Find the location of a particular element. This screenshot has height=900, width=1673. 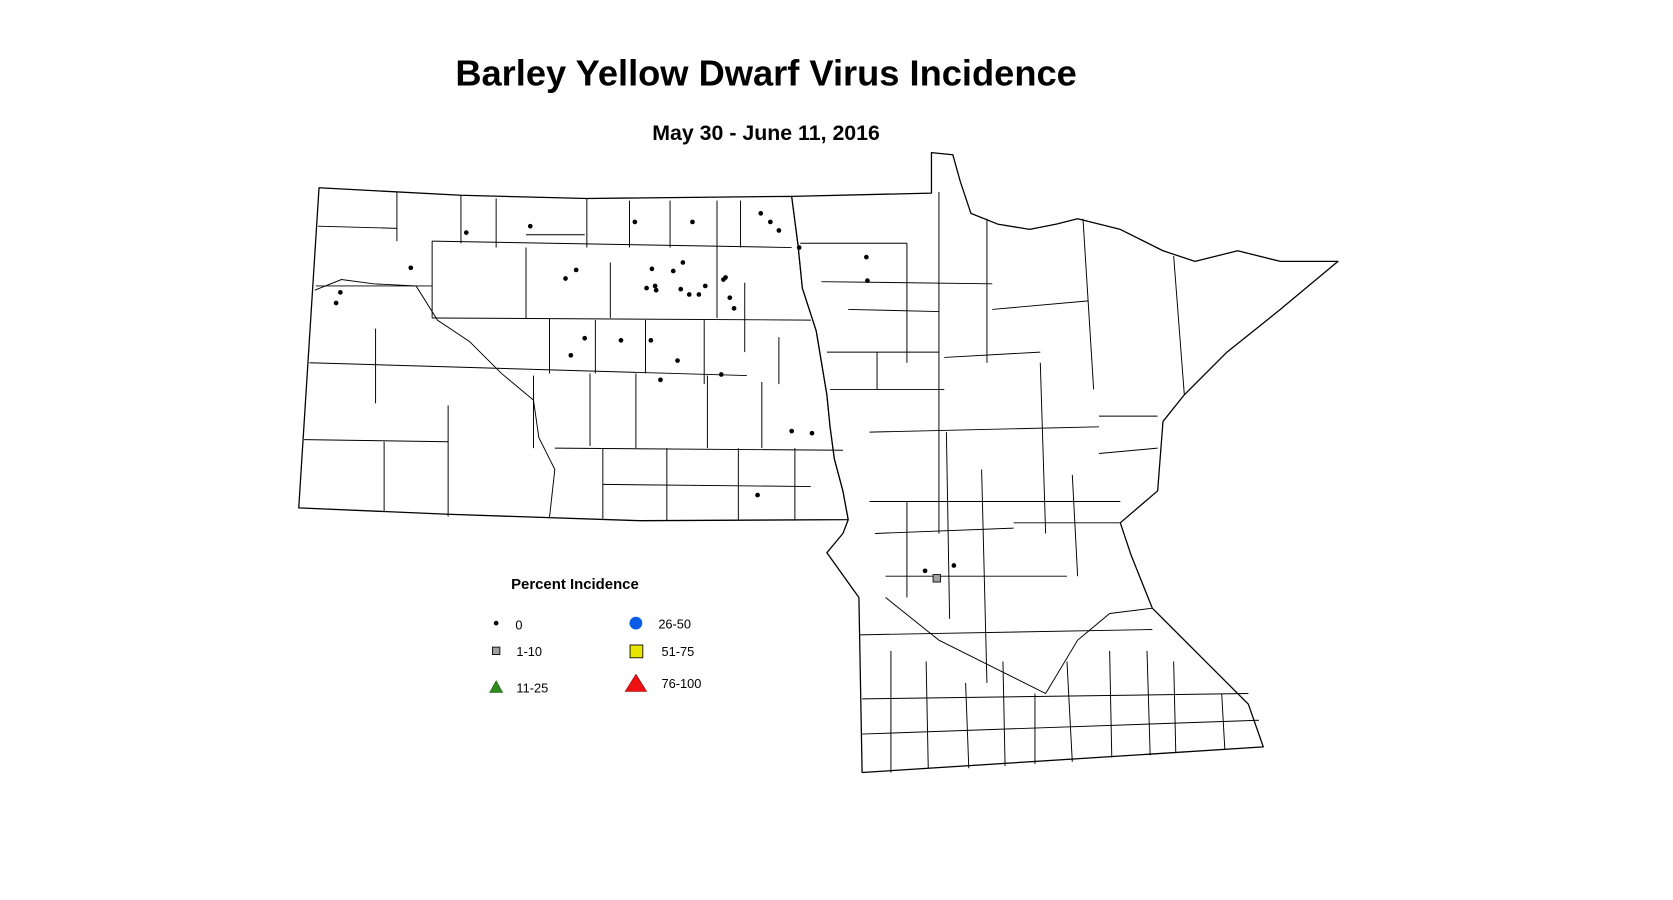

north-dakota-outline is located at coordinates (573, 354).